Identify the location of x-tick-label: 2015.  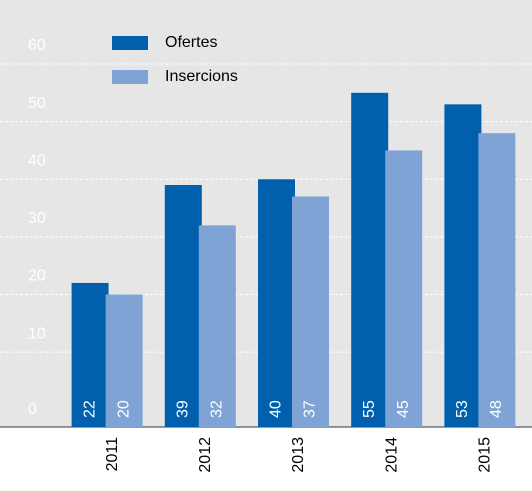
(485, 455).